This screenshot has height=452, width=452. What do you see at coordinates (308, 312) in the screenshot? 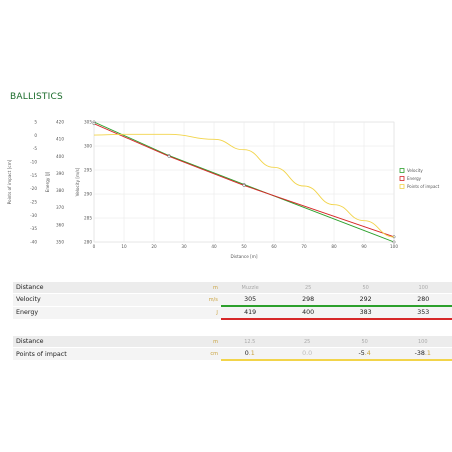
I see `energy-value: 400` at bounding box center [308, 312].